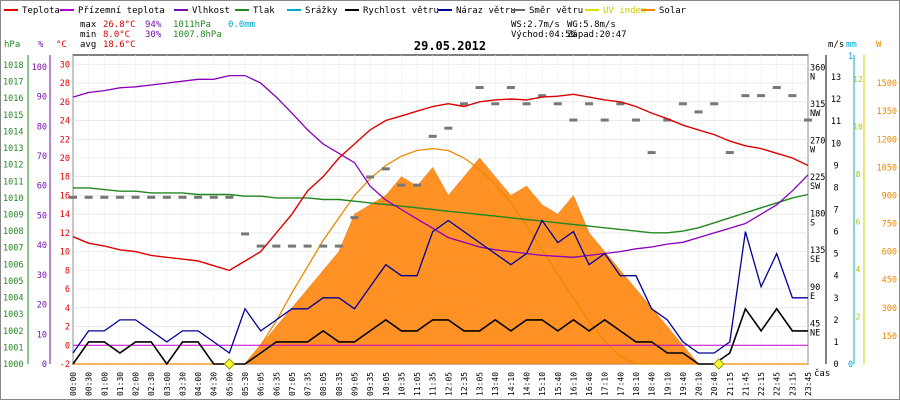  Describe the element at coordinates (812, 77) in the screenshot. I see `axis-direction-tick: N` at that location.